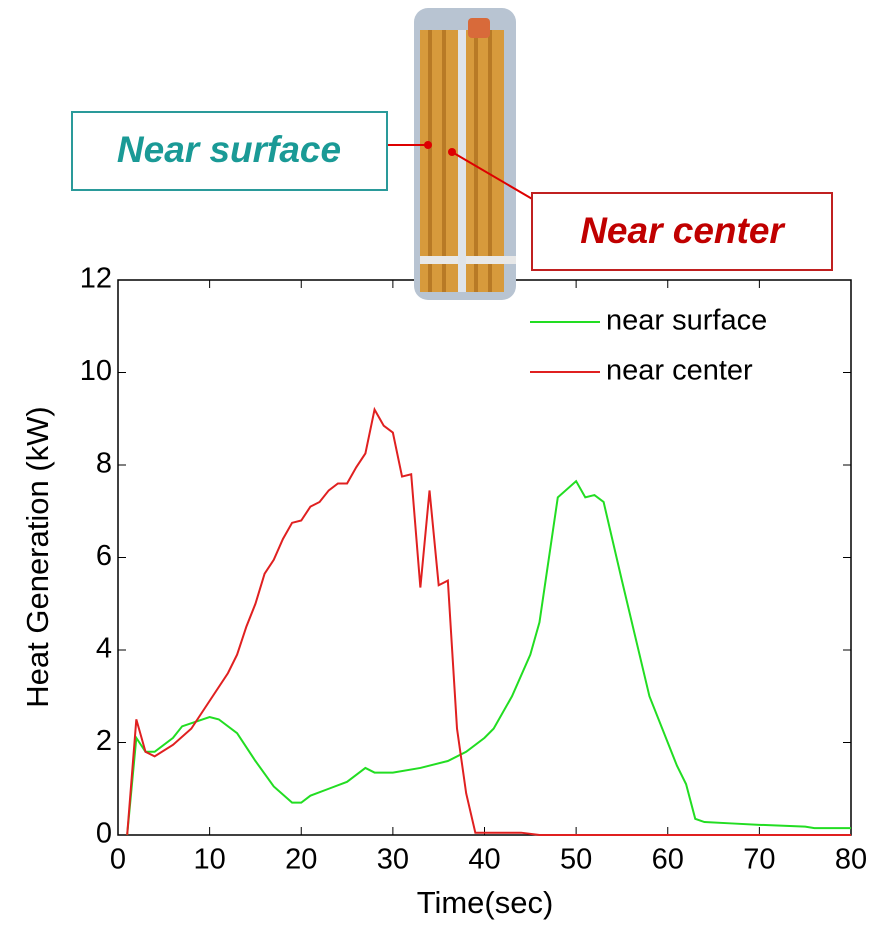 This screenshot has height=927, width=885. I want to click on battery-image, so click(465, 154).